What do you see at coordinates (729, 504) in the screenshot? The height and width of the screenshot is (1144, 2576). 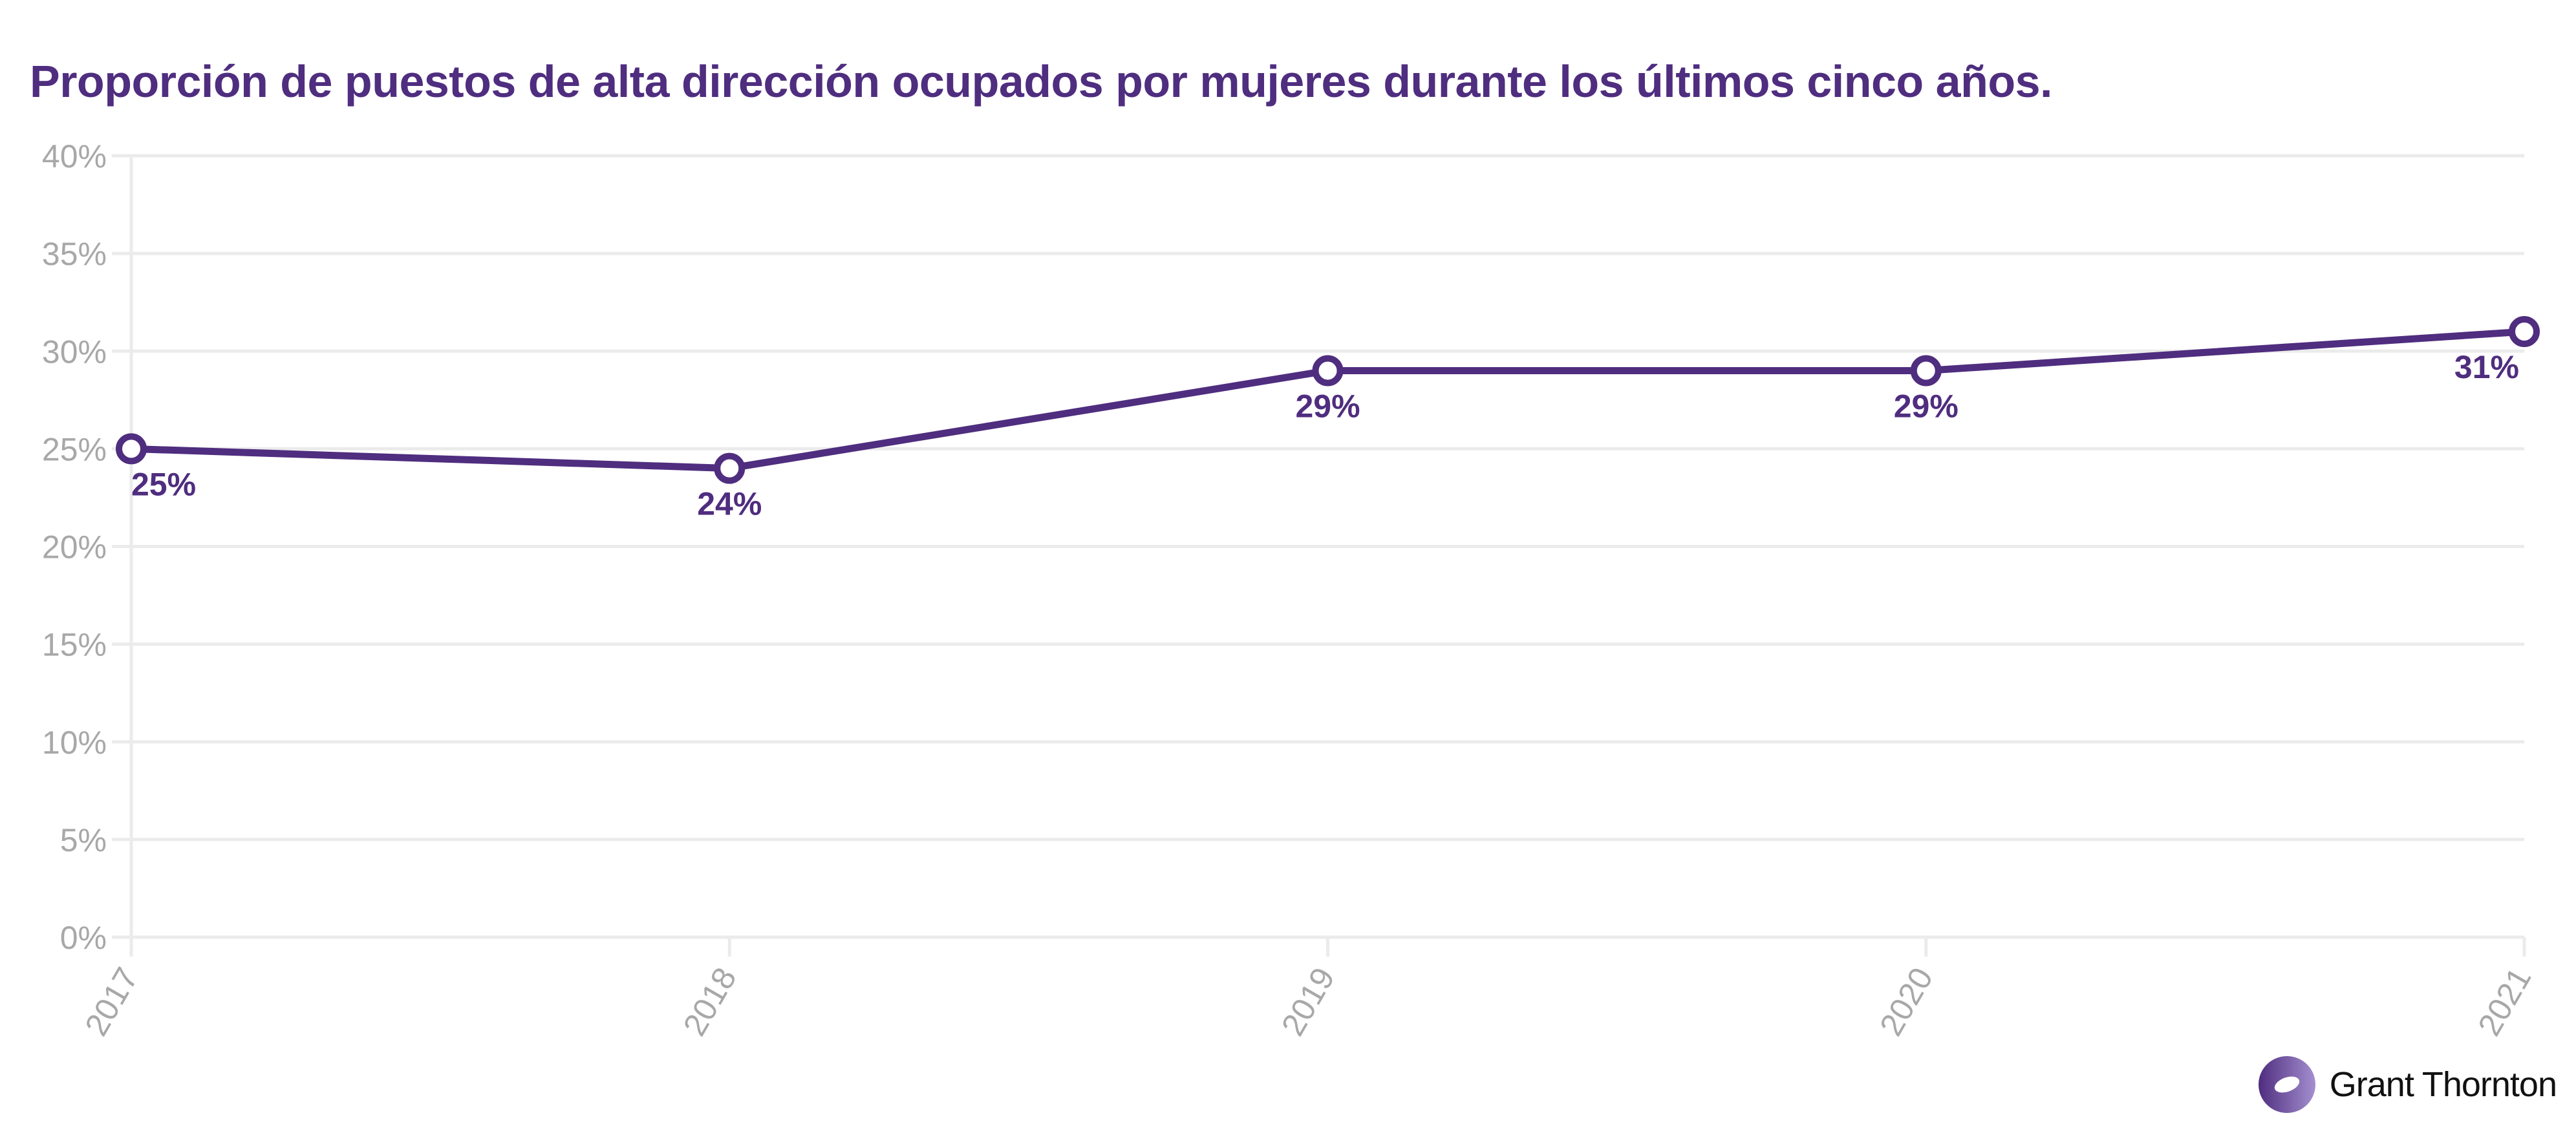 I see `data-label: 24%` at bounding box center [729, 504].